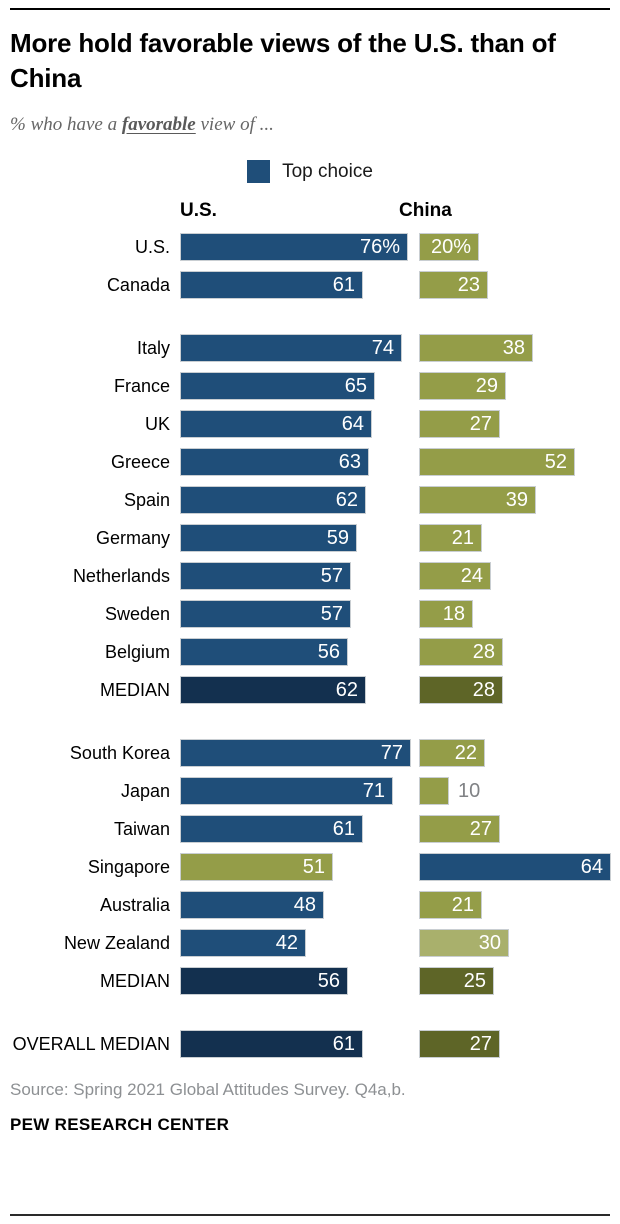 The width and height of the screenshot is (620, 1224). Describe the element at coordinates (349, 461) in the screenshot. I see `us-bar-value: 63` at that location.